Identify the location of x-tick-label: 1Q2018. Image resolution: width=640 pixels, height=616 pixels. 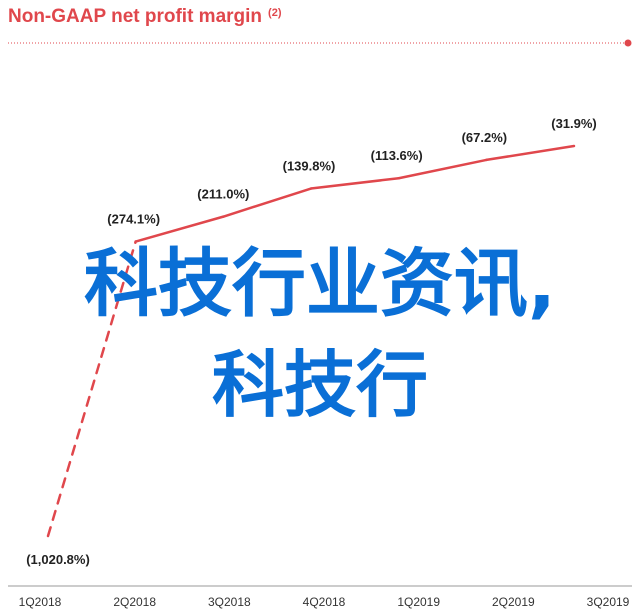
(40, 602).